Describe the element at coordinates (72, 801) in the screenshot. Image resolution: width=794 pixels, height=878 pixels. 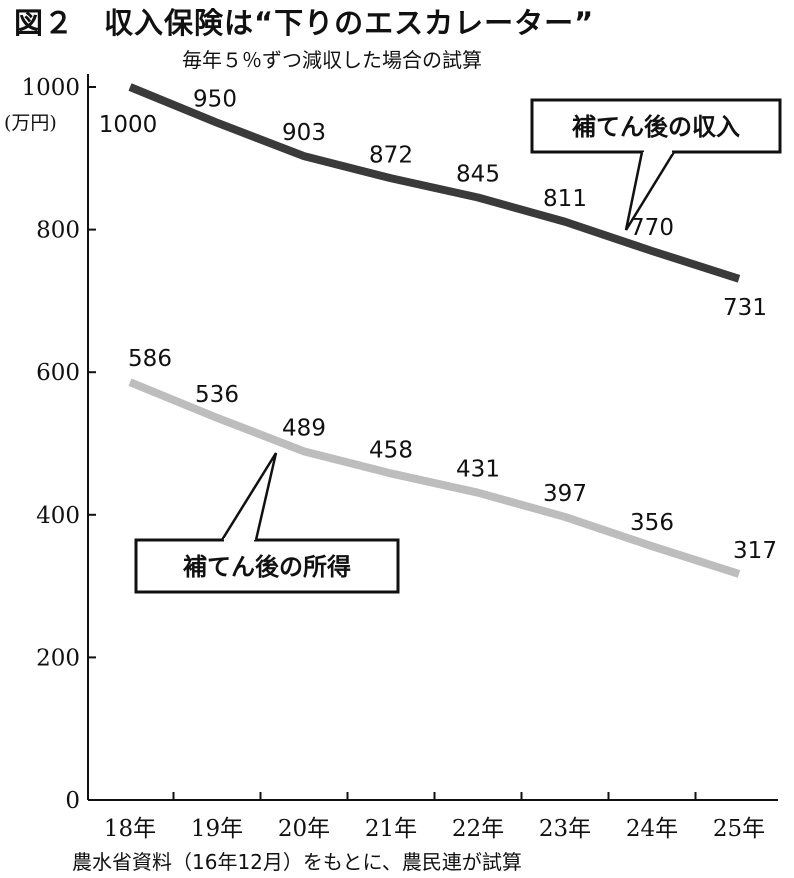
I see `y-tick-label: 0` at that location.